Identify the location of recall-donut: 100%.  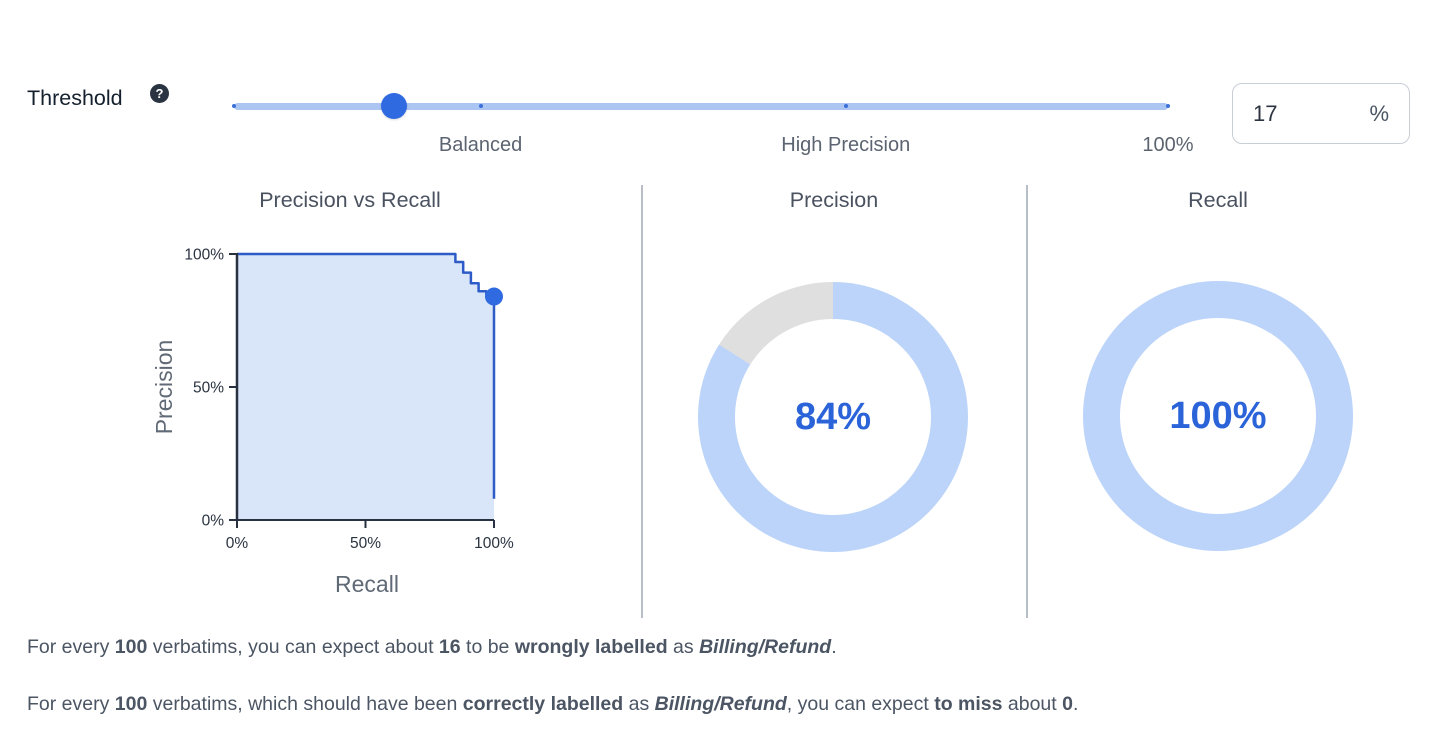
(1218, 416).